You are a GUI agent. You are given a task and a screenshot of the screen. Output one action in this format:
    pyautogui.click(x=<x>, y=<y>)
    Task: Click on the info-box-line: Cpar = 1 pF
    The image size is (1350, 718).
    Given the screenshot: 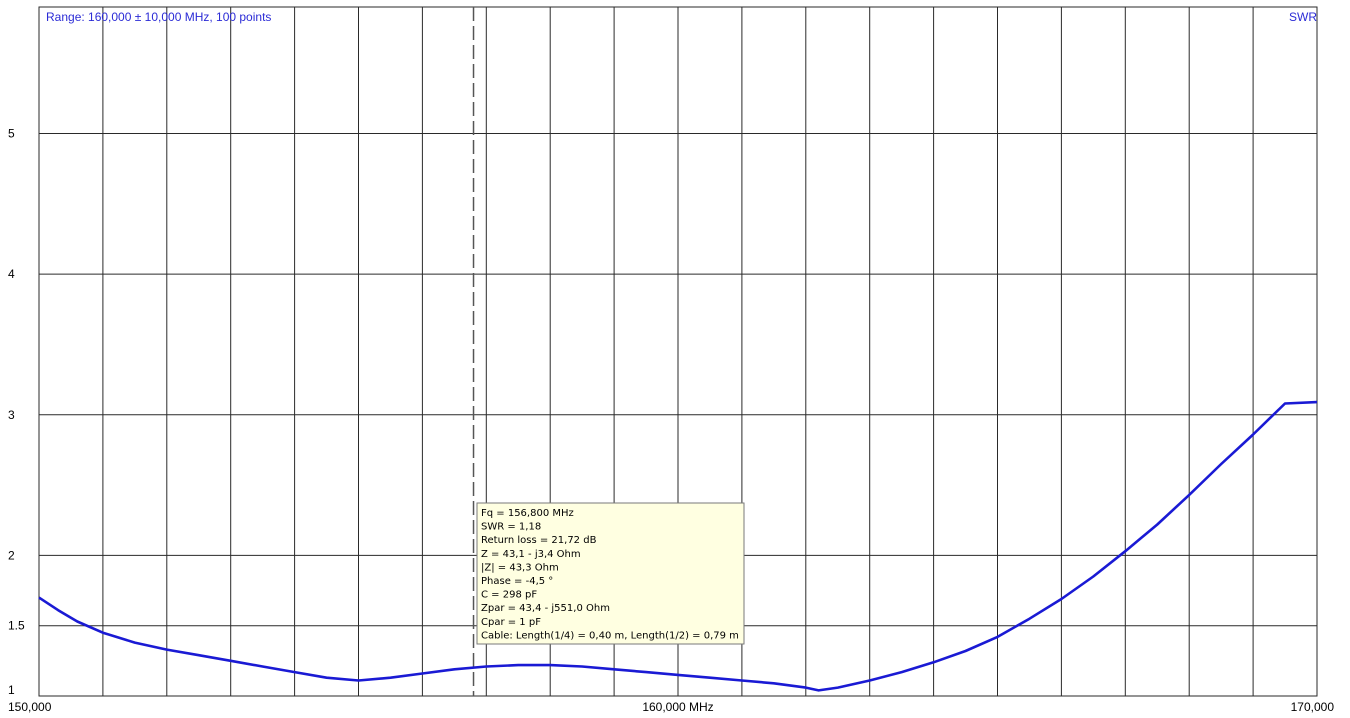 What is the action you would take?
    pyautogui.click(x=511, y=622)
    